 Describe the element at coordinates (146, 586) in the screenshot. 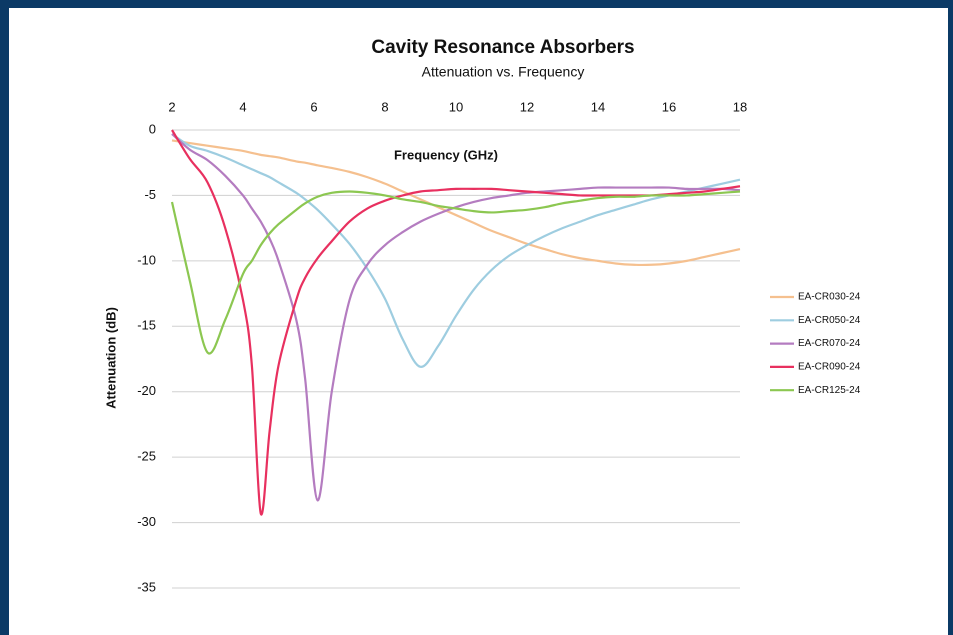

I see `y-tick-label: -35` at that location.